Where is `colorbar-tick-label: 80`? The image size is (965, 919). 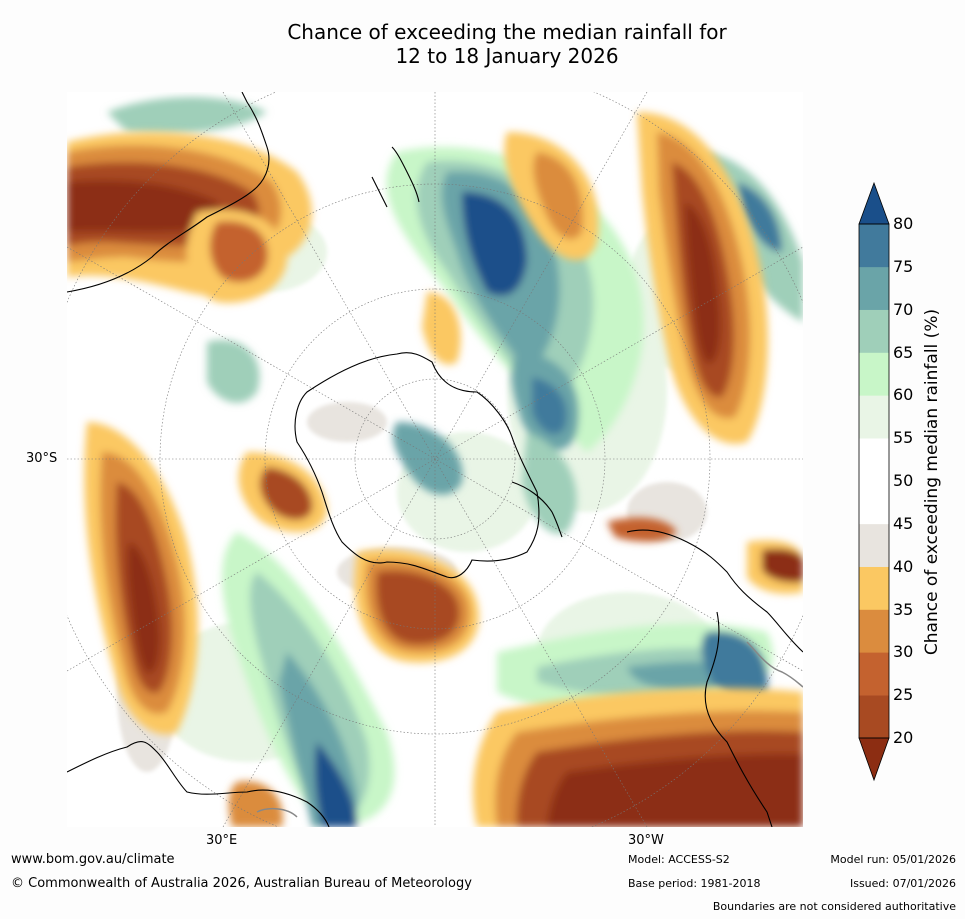
colorbar-tick-label: 80 is located at coordinates (903, 223).